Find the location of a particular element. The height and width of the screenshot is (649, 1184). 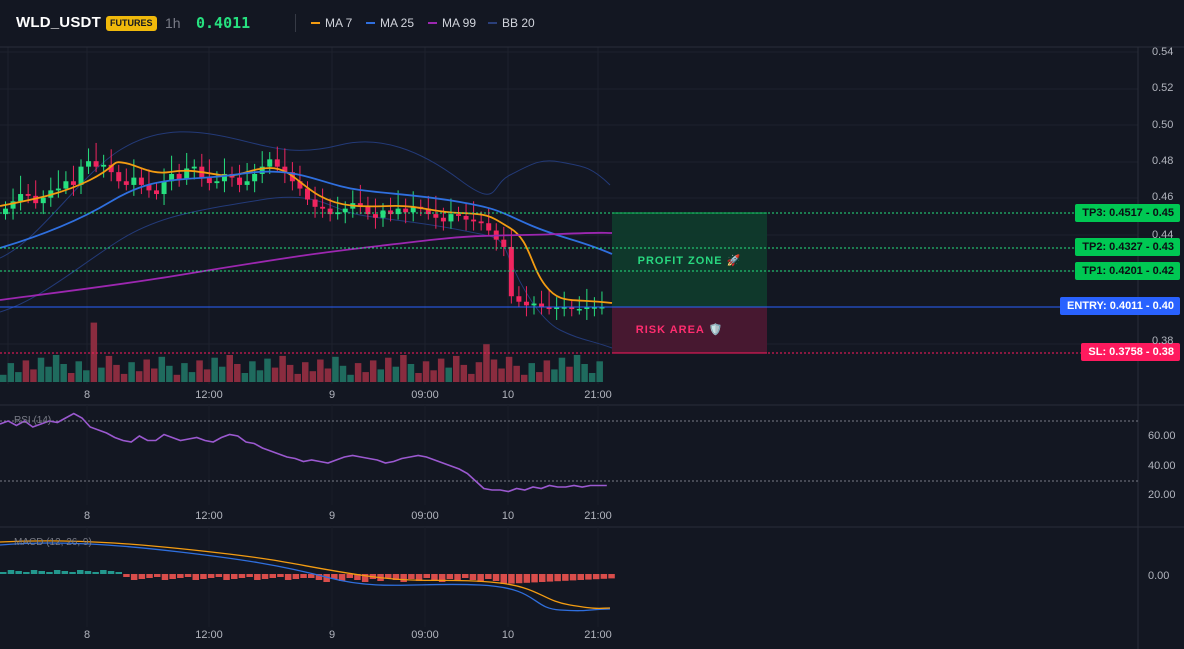

last-price: 0.4011 is located at coordinates (223, 23).